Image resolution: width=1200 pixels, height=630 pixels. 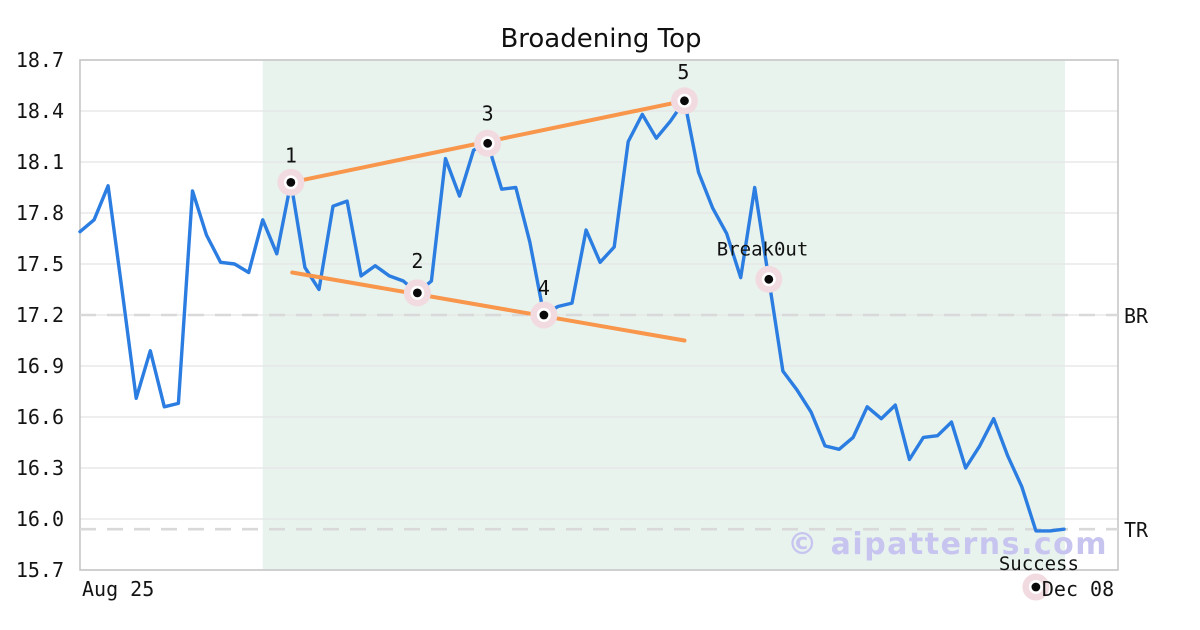 What do you see at coordinates (40, 570) in the screenshot?
I see `y-tick-label-15.7: 15.7` at bounding box center [40, 570].